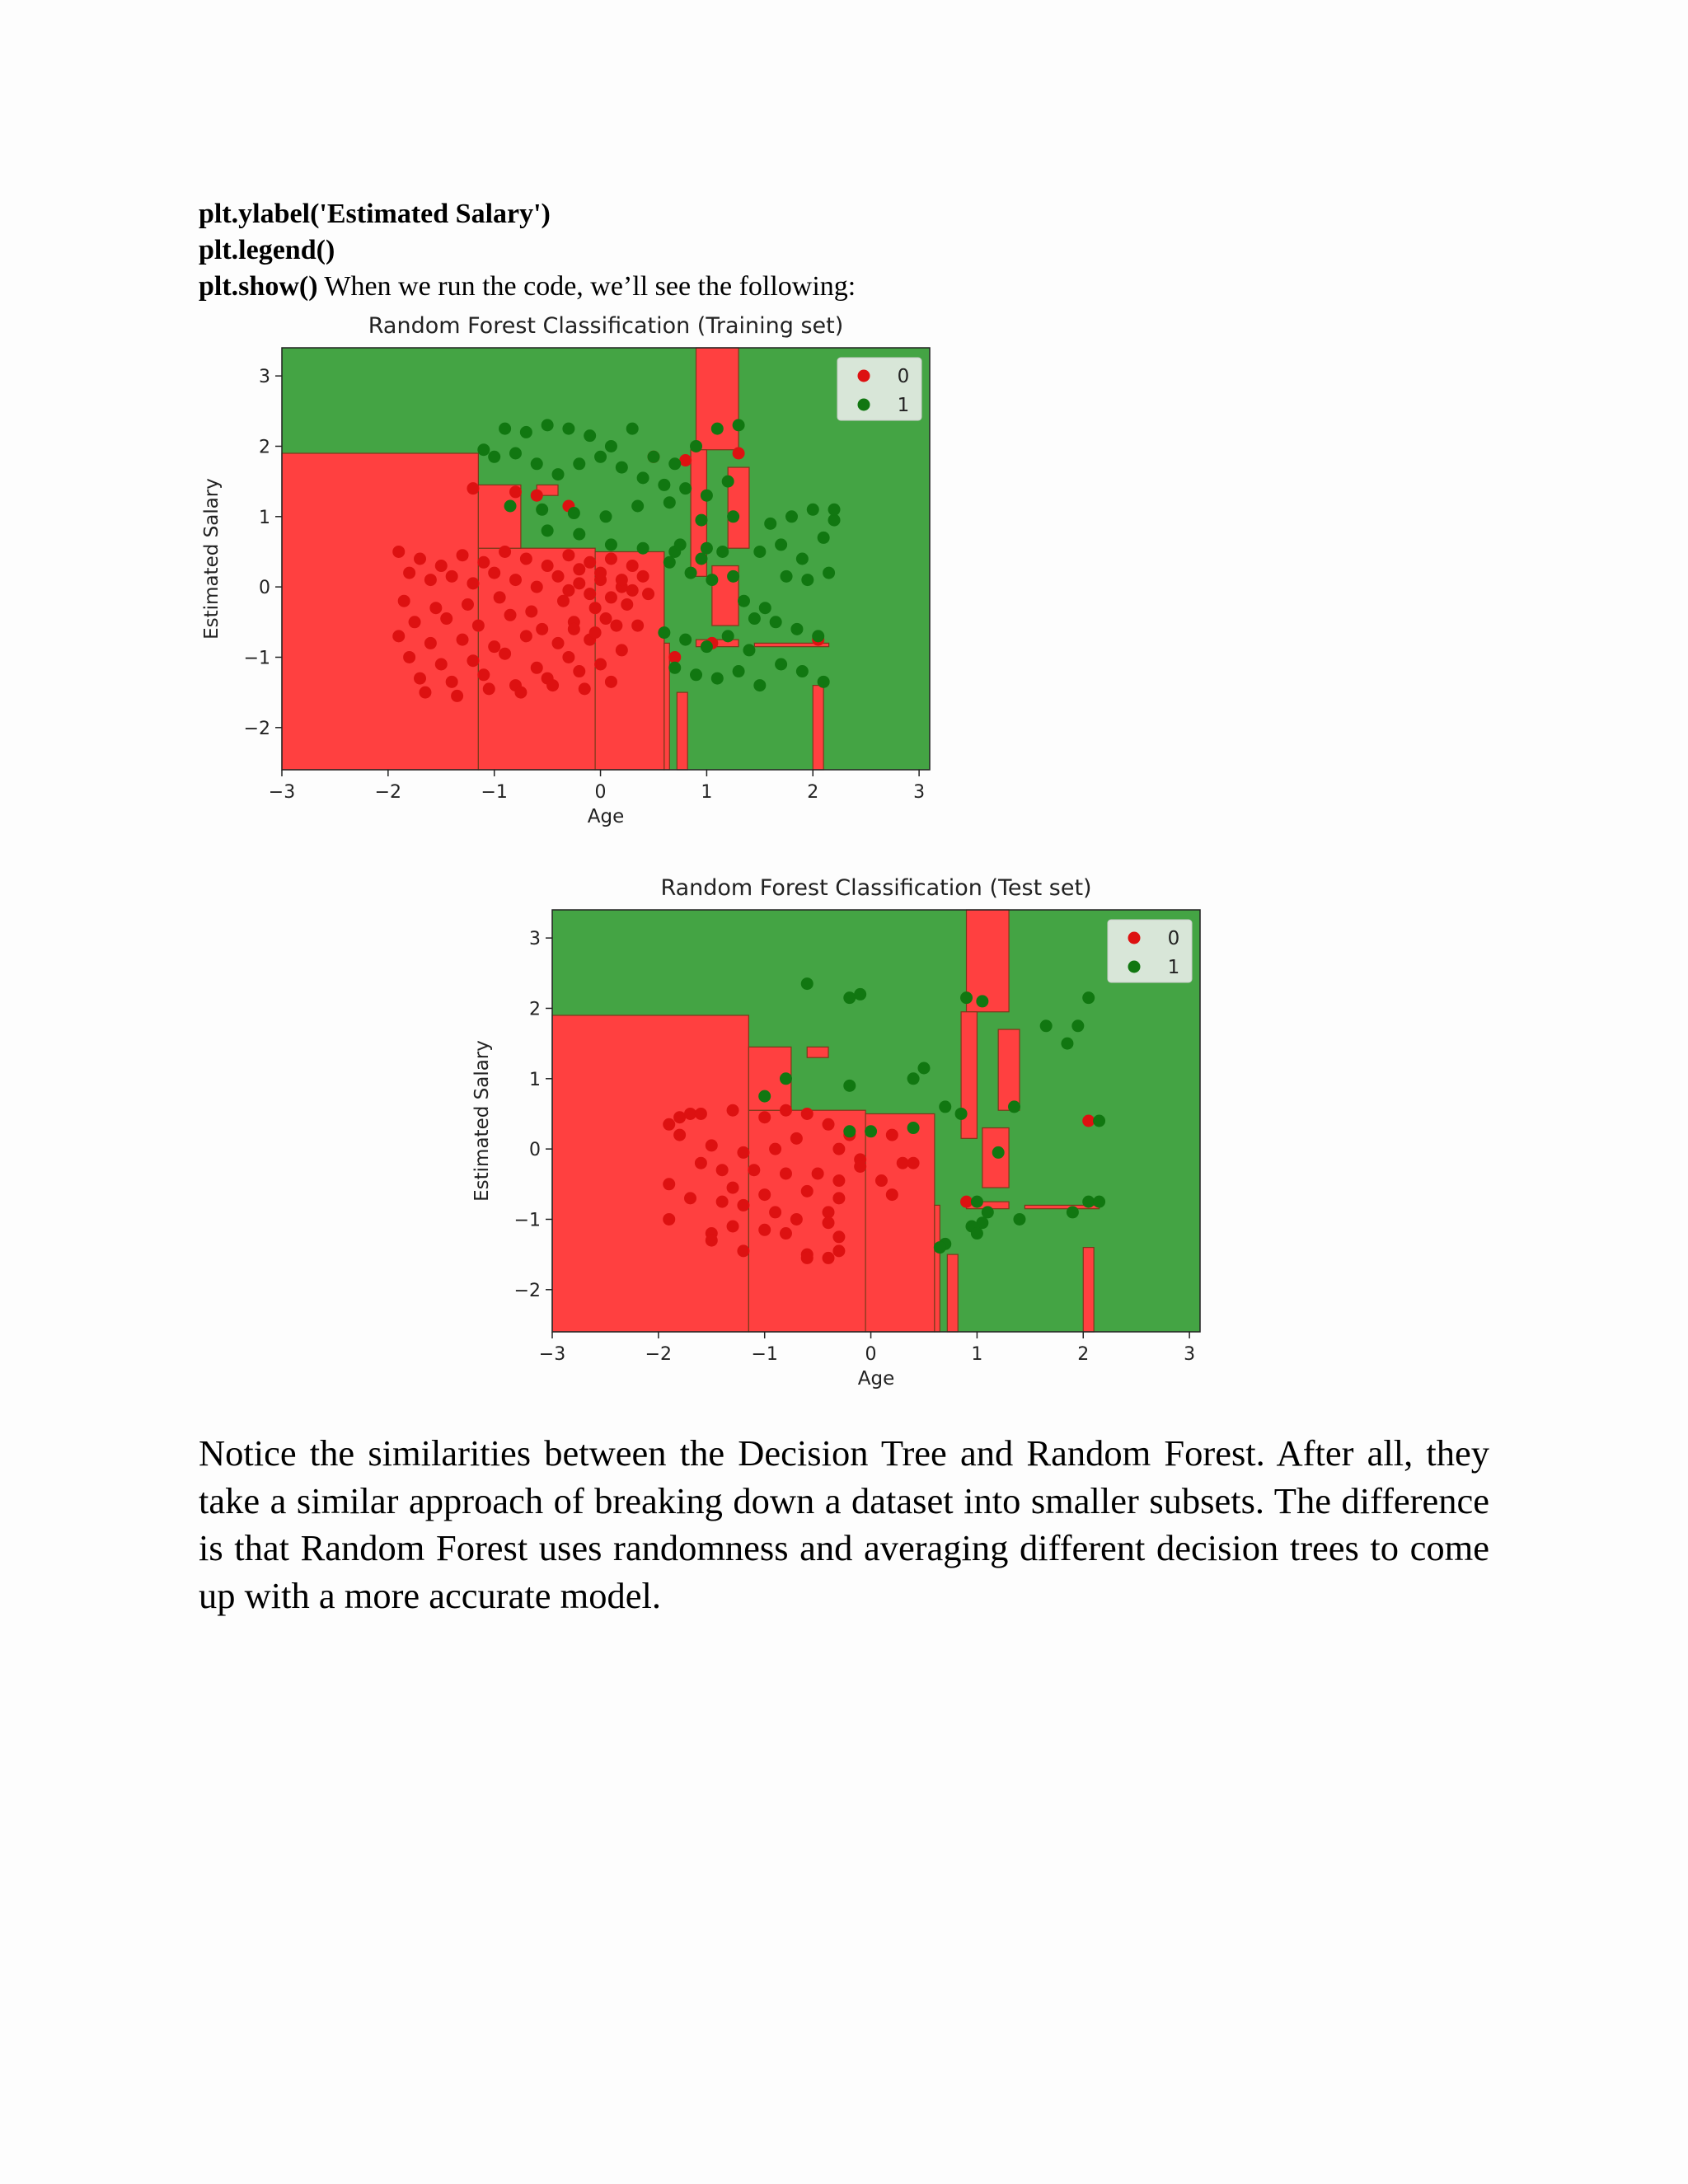 The image size is (1688, 2184). I want to click on x-axis-label: Age, so click(876, 1379).